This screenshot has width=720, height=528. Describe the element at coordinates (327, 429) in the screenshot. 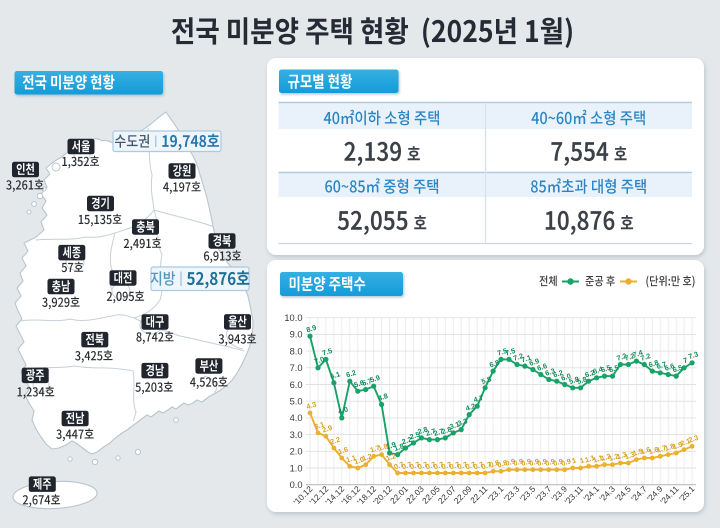

I see `svg-text: 2.9` at that location.